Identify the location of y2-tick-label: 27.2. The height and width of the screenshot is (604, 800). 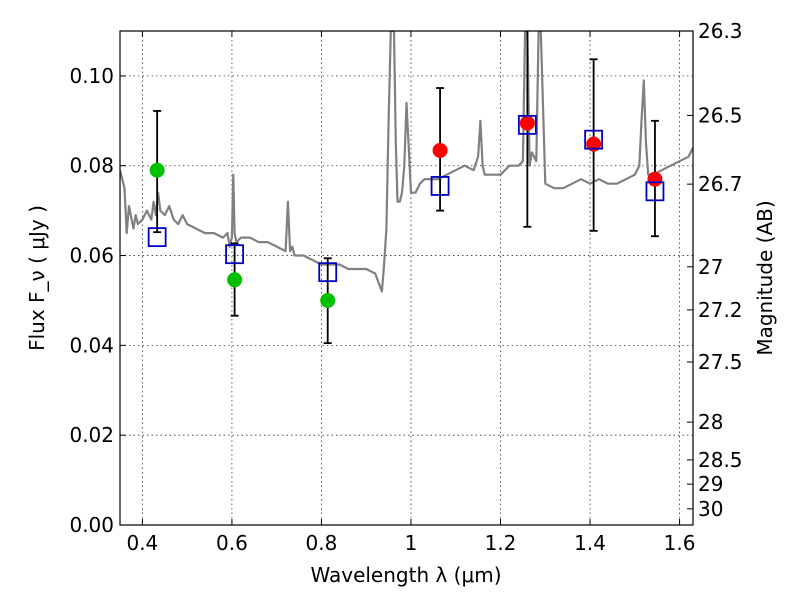
(720, 310).